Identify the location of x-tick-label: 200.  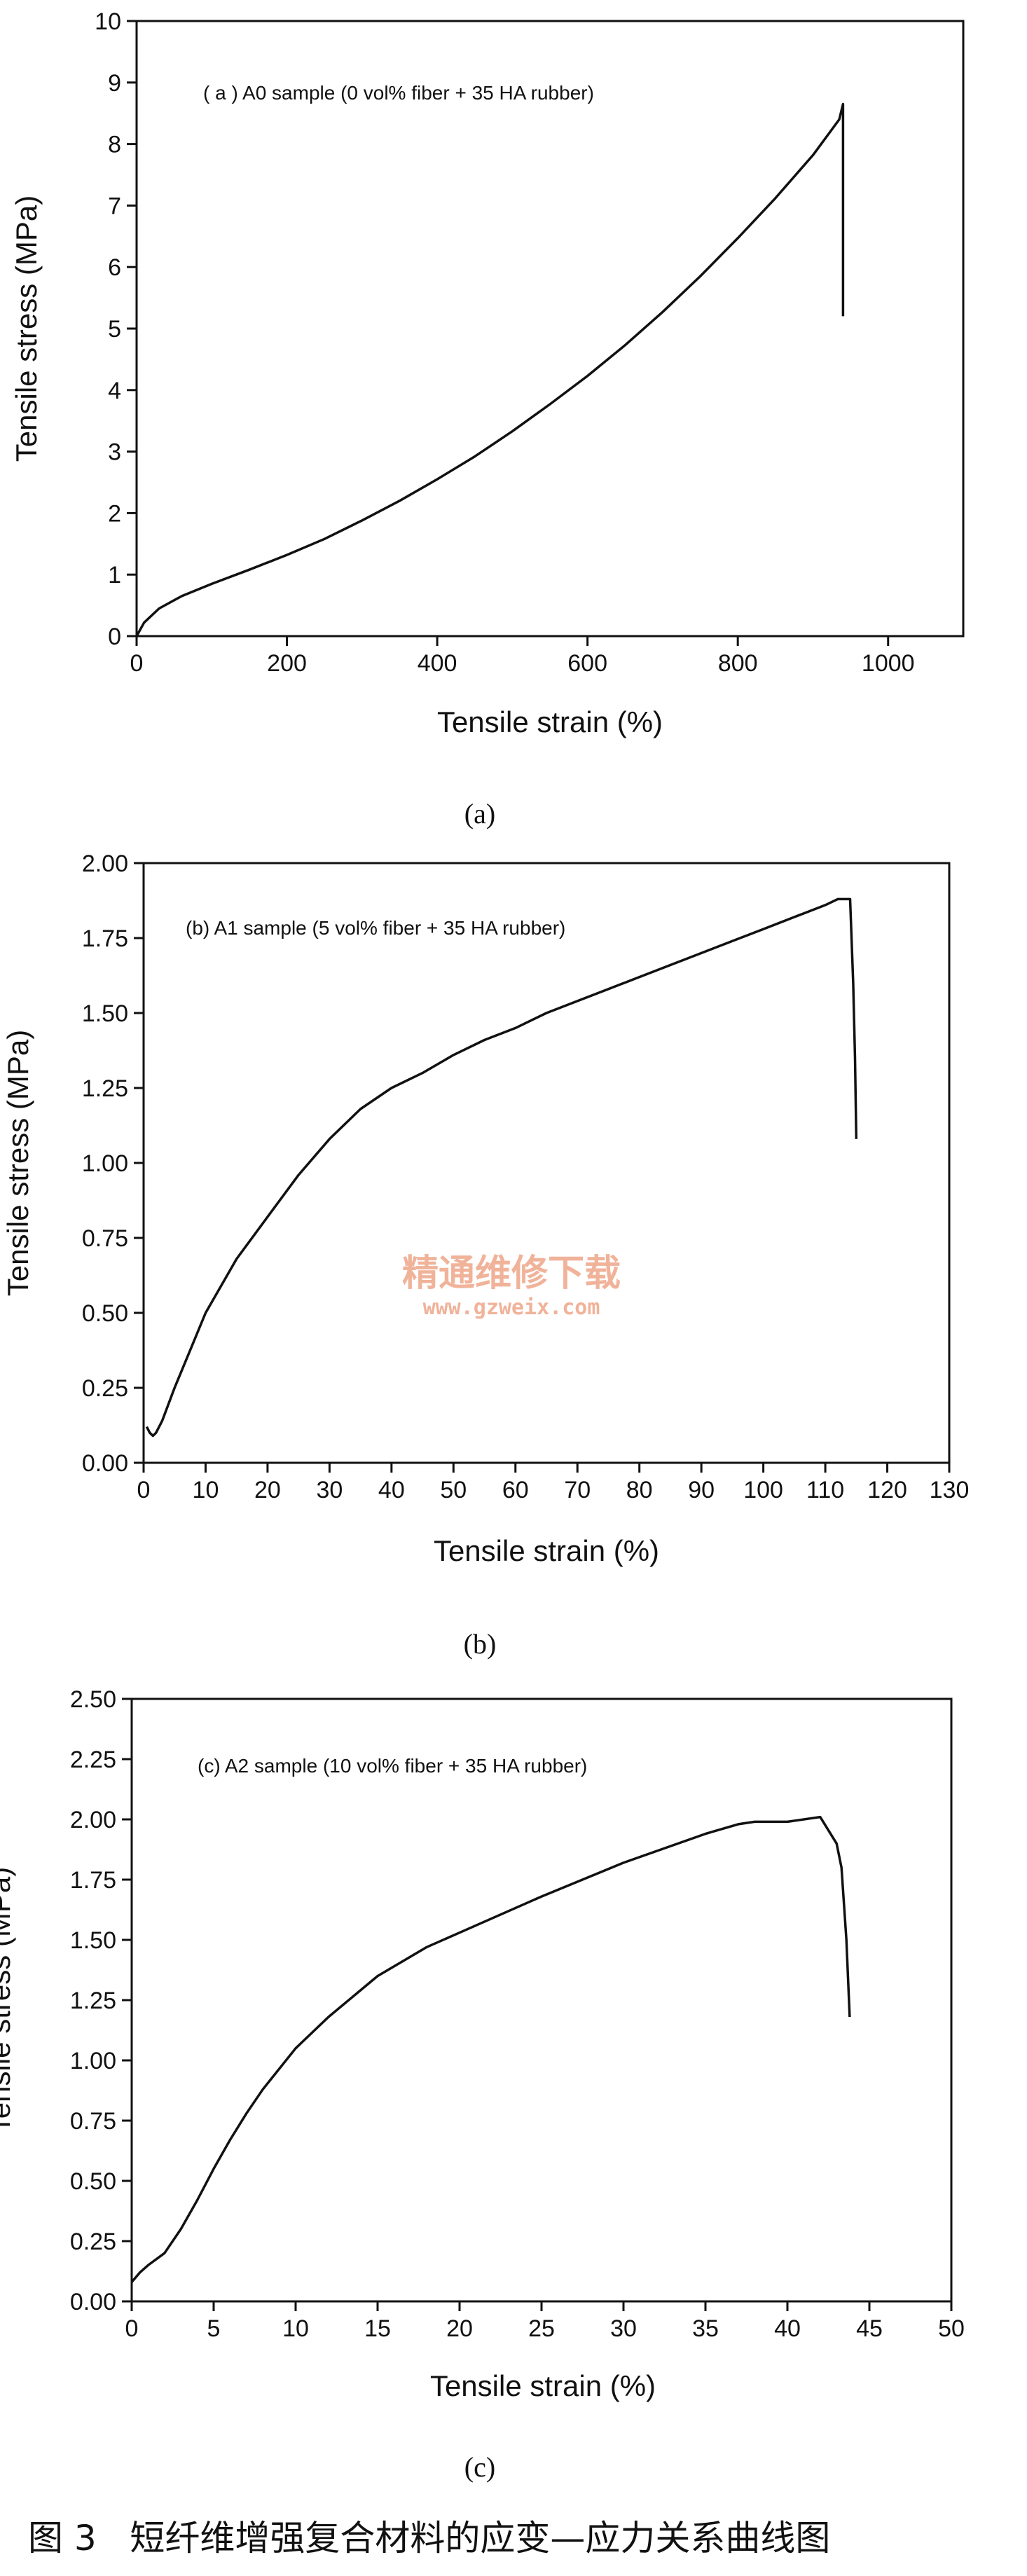
(287, 663).